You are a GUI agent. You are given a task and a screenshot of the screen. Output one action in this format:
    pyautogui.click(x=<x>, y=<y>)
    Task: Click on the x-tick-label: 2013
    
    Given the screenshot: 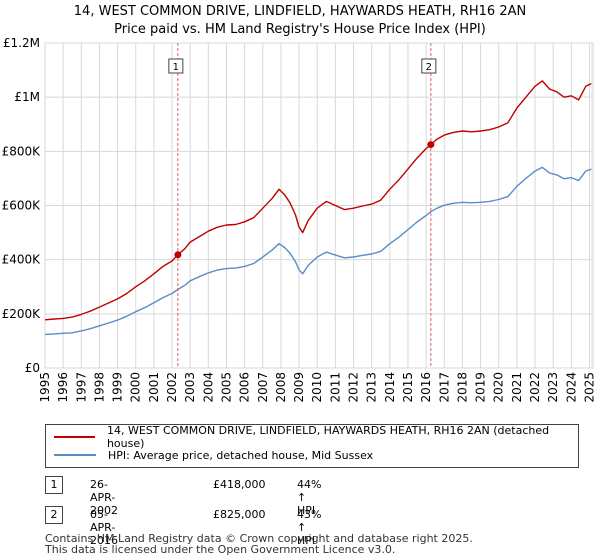 What is the action you would take?
    pyautogui.click(x=372, y=387)
    